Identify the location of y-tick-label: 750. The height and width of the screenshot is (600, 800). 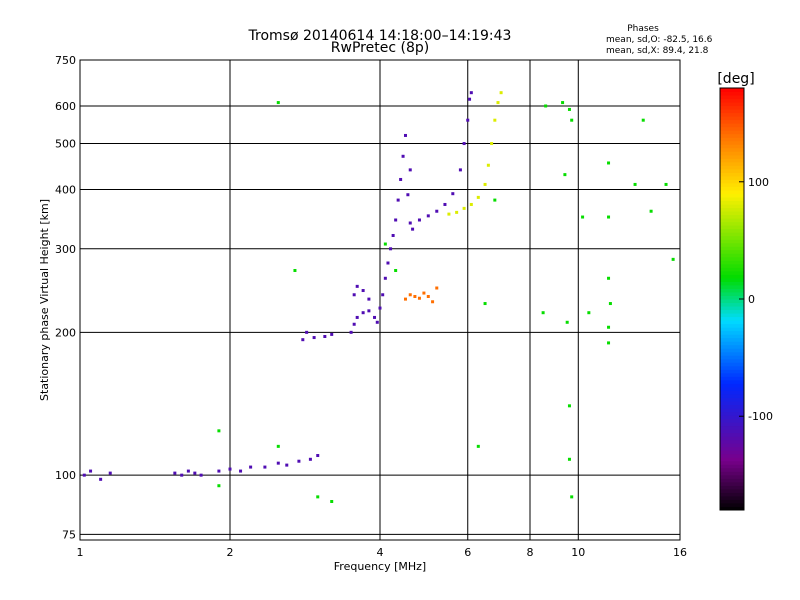
(65, 60).